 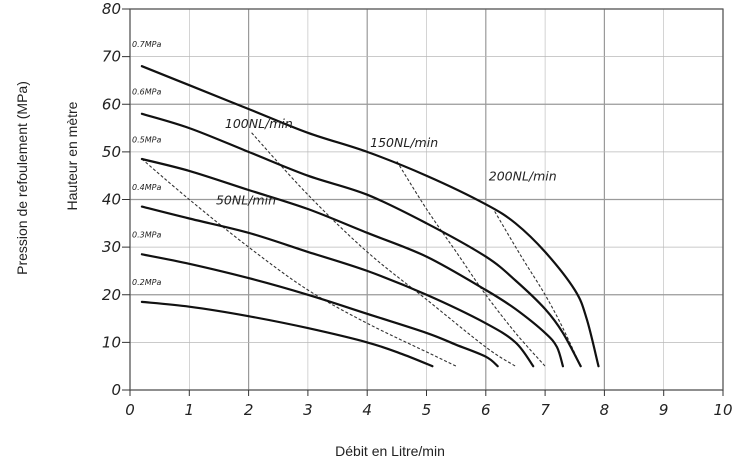 I want to click on y-axis-ticks: 0 10 20 30 40 50 60 70 80, so click(x=116, y=199).